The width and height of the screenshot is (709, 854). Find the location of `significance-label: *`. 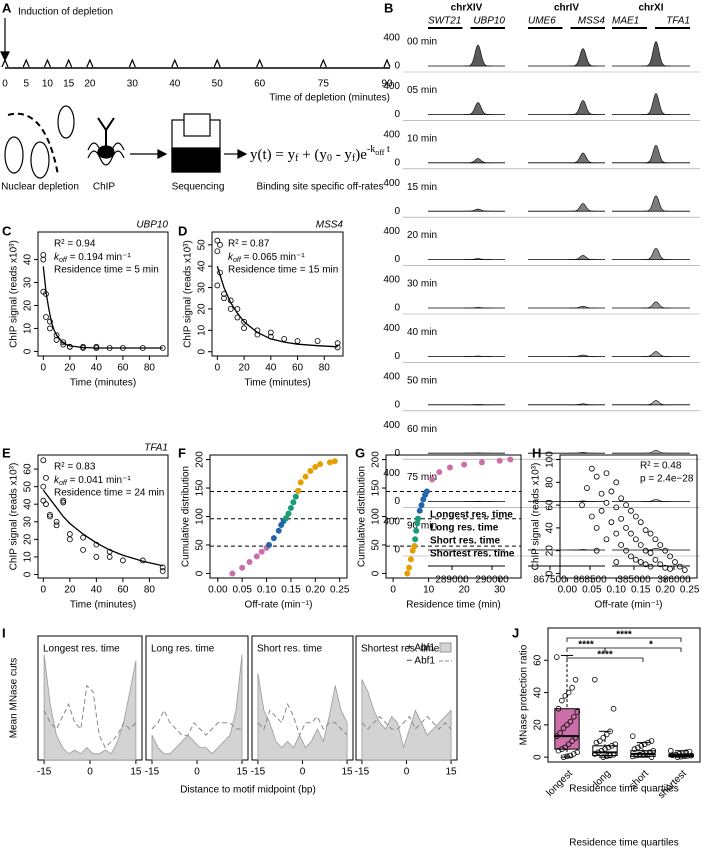

significance-label: * is located at coordinates (651, 645).